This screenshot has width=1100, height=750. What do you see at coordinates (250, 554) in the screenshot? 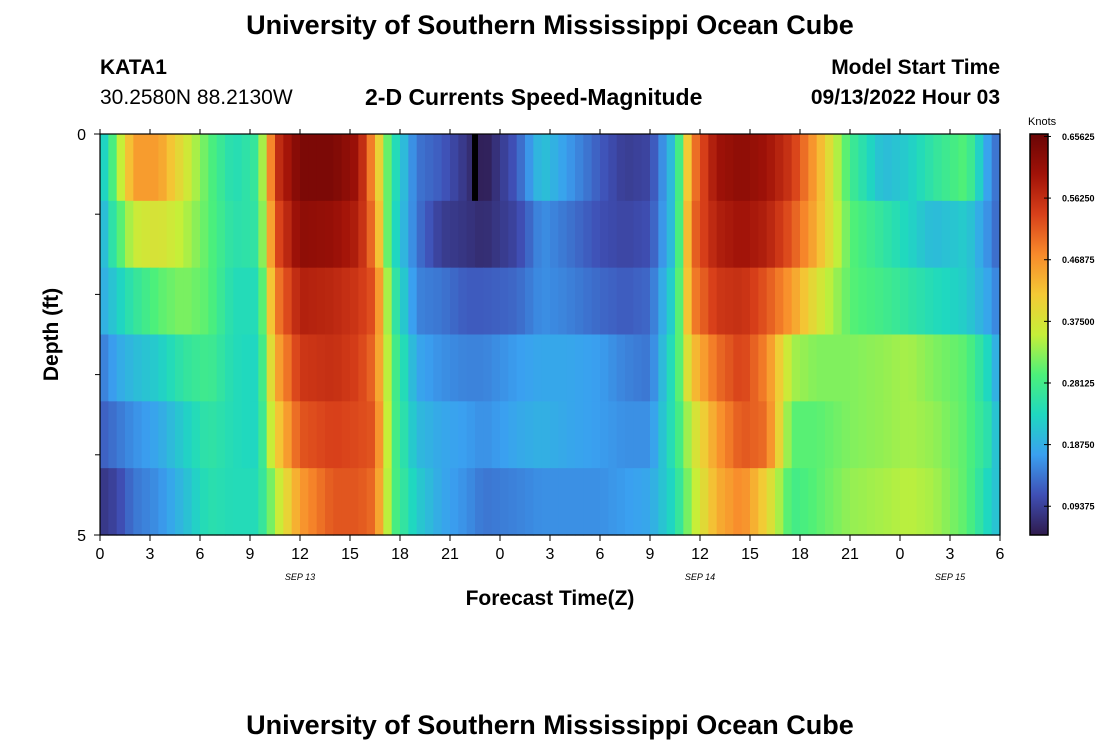
I see `x-tick-label: 9` at bounding box center [250, 554].